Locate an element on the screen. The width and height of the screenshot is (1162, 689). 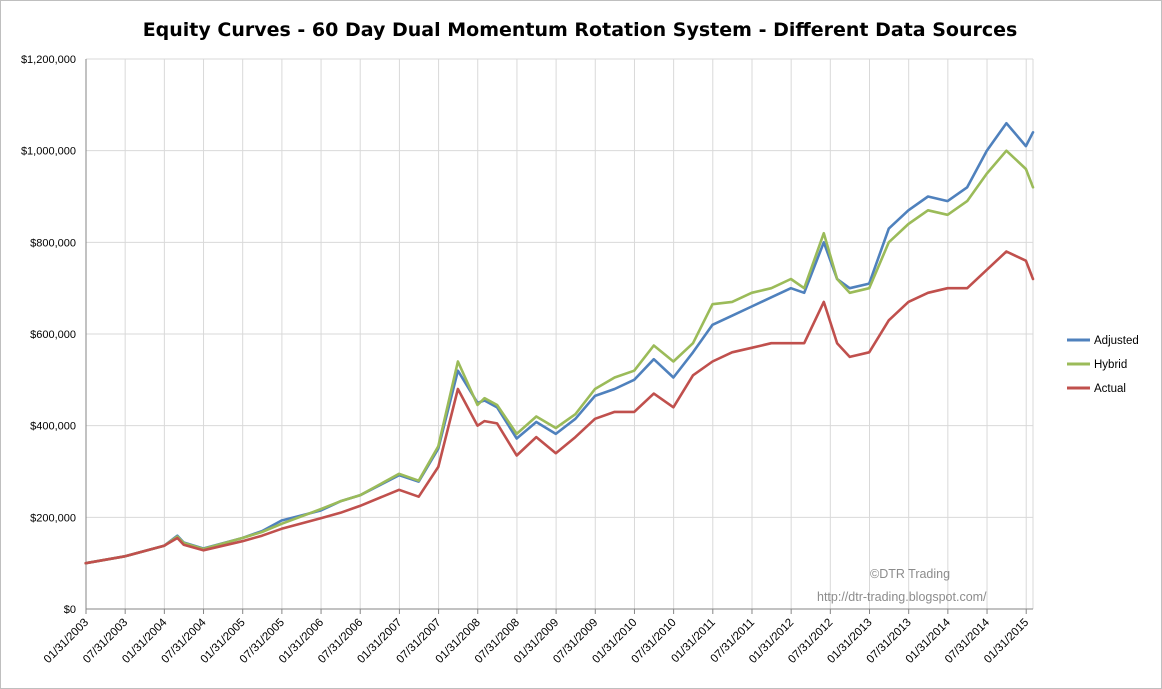
legend-label-adjusted: Adjusted is located at coordinates (1116, 341).